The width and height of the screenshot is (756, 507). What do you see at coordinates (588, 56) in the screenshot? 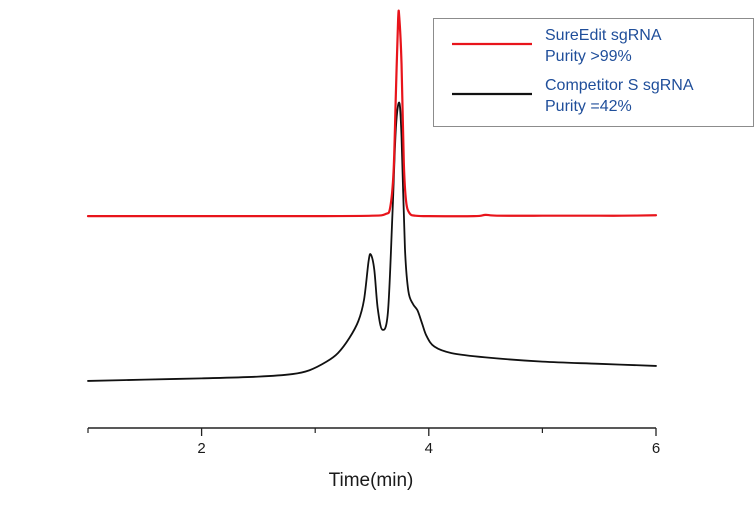
I see `legend-purity-label: Purity >99%` at bounding box center [588, 56].